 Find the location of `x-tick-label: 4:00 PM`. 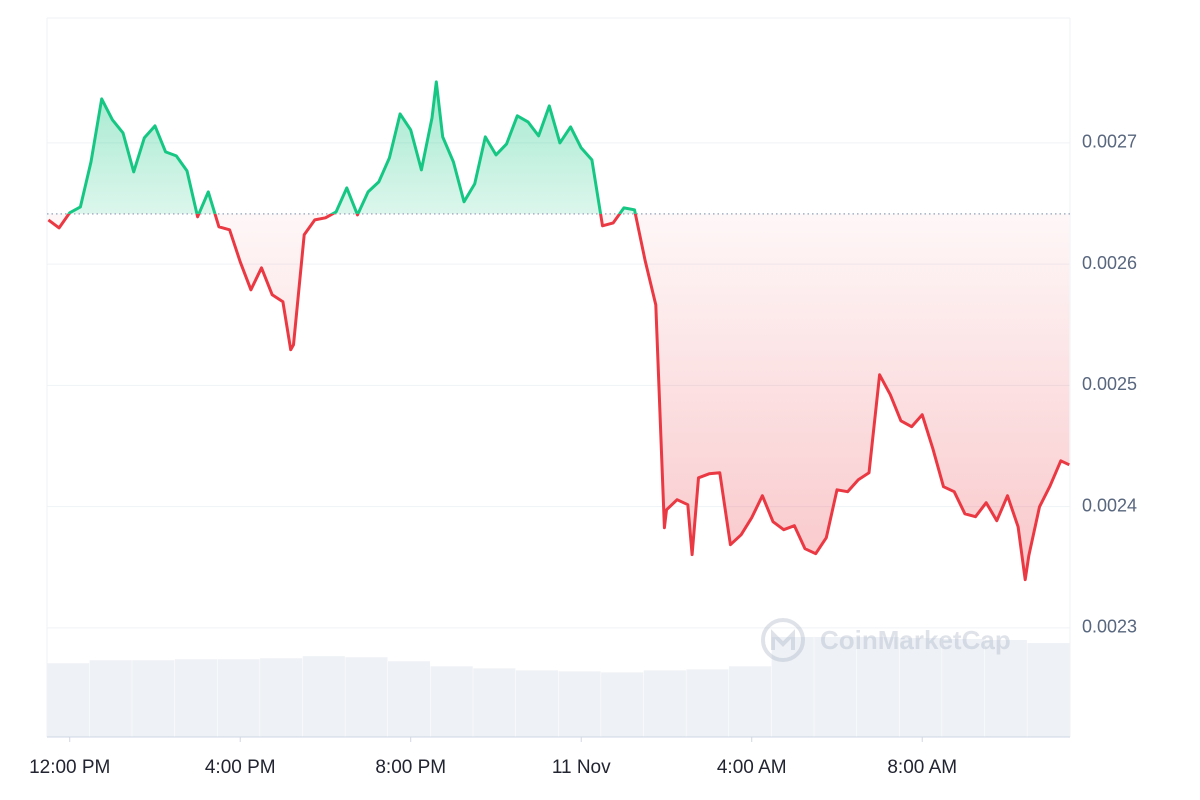

x-tick-label: 4:00 PM is located at coordinates (240, 767).